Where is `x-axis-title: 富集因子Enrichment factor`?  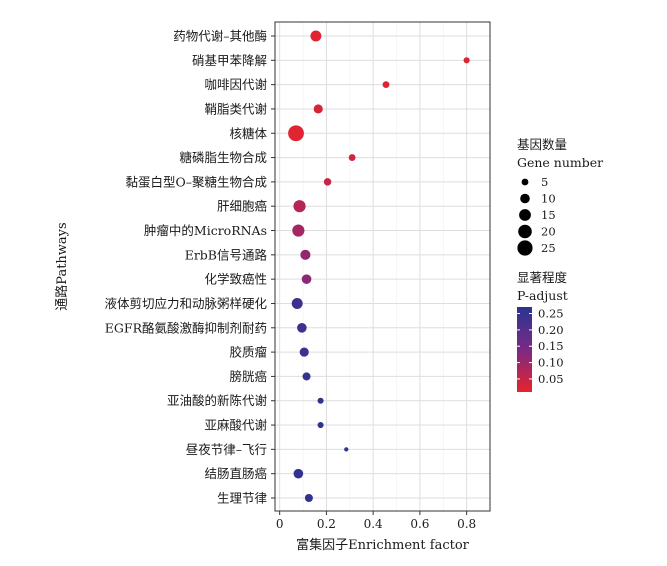
x-axis-title: 富集因子Enrichment factor is located at coordinates (383, 545).